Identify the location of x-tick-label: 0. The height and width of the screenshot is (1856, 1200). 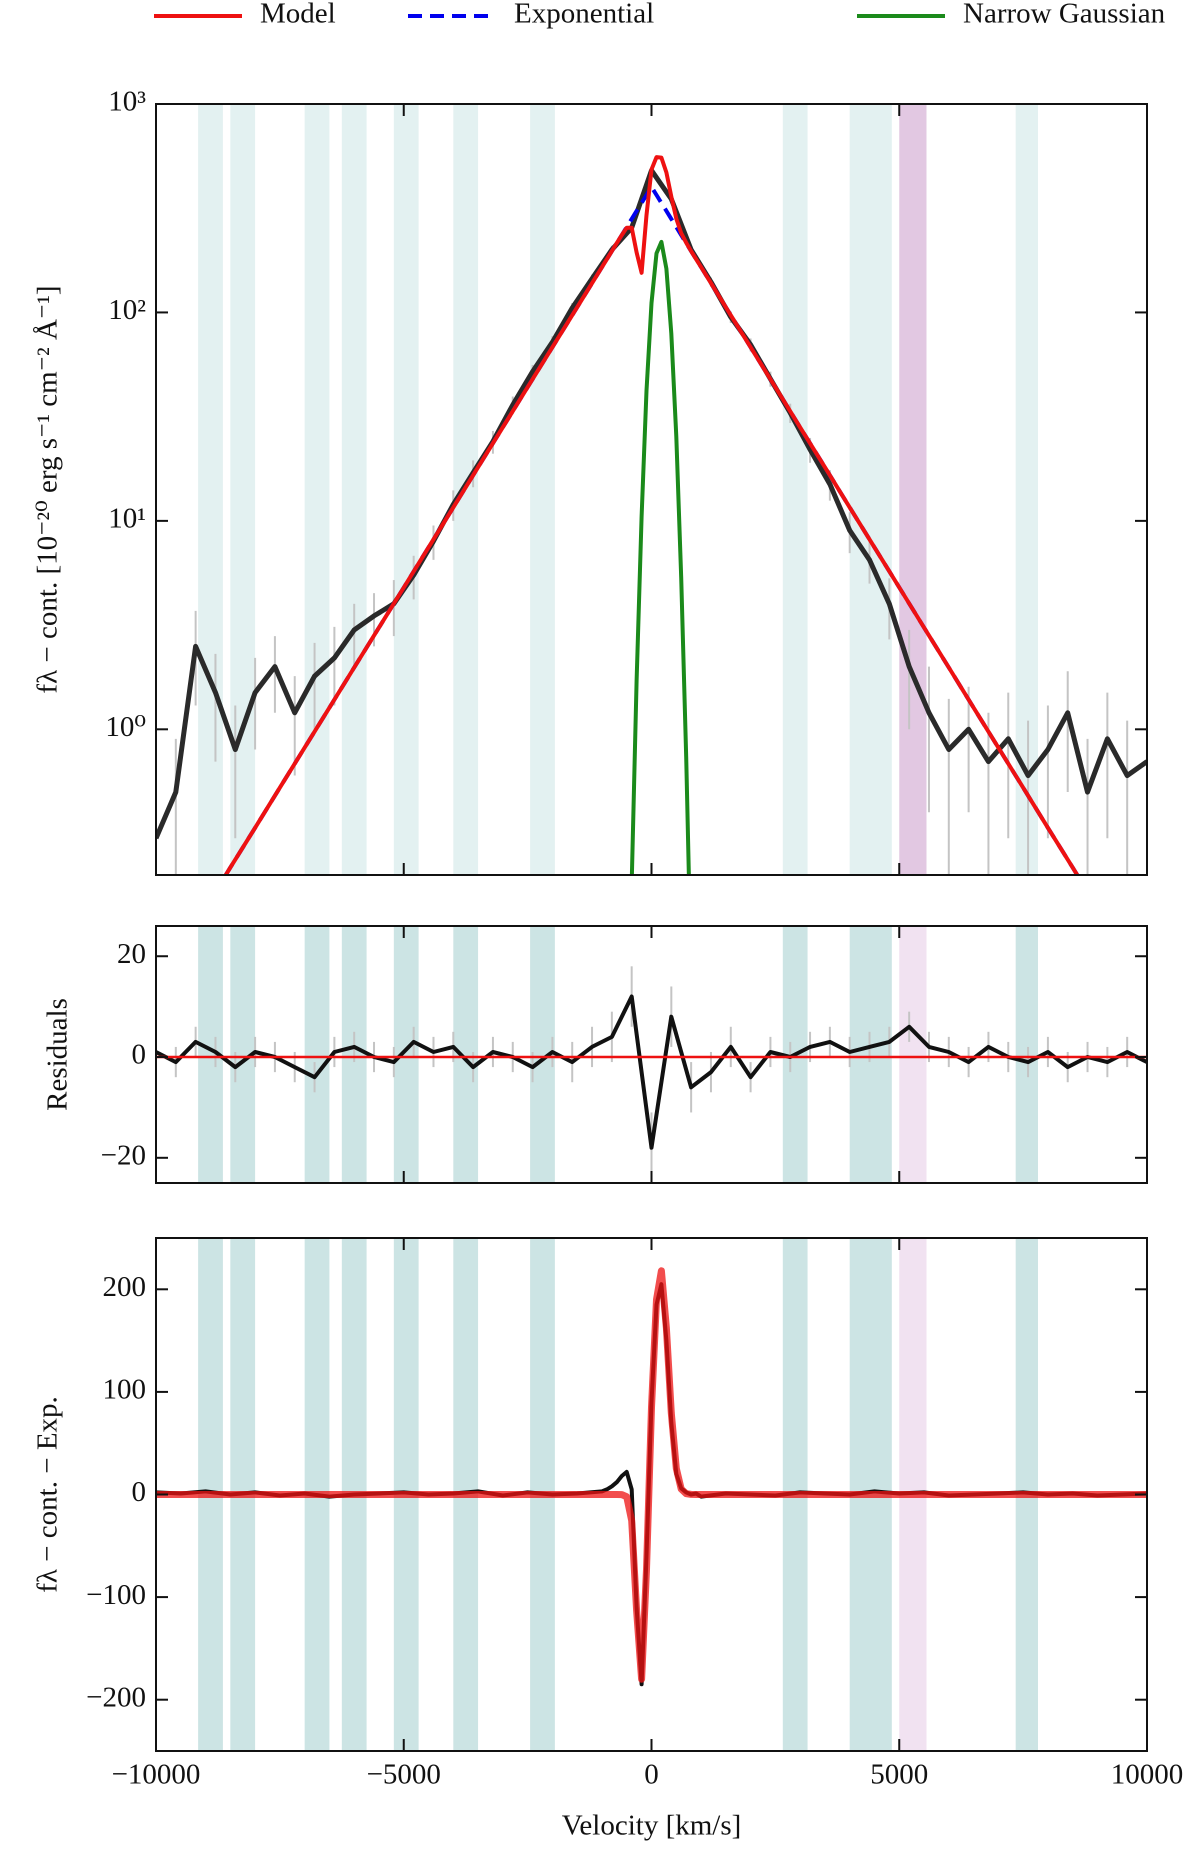
(651, 1775).